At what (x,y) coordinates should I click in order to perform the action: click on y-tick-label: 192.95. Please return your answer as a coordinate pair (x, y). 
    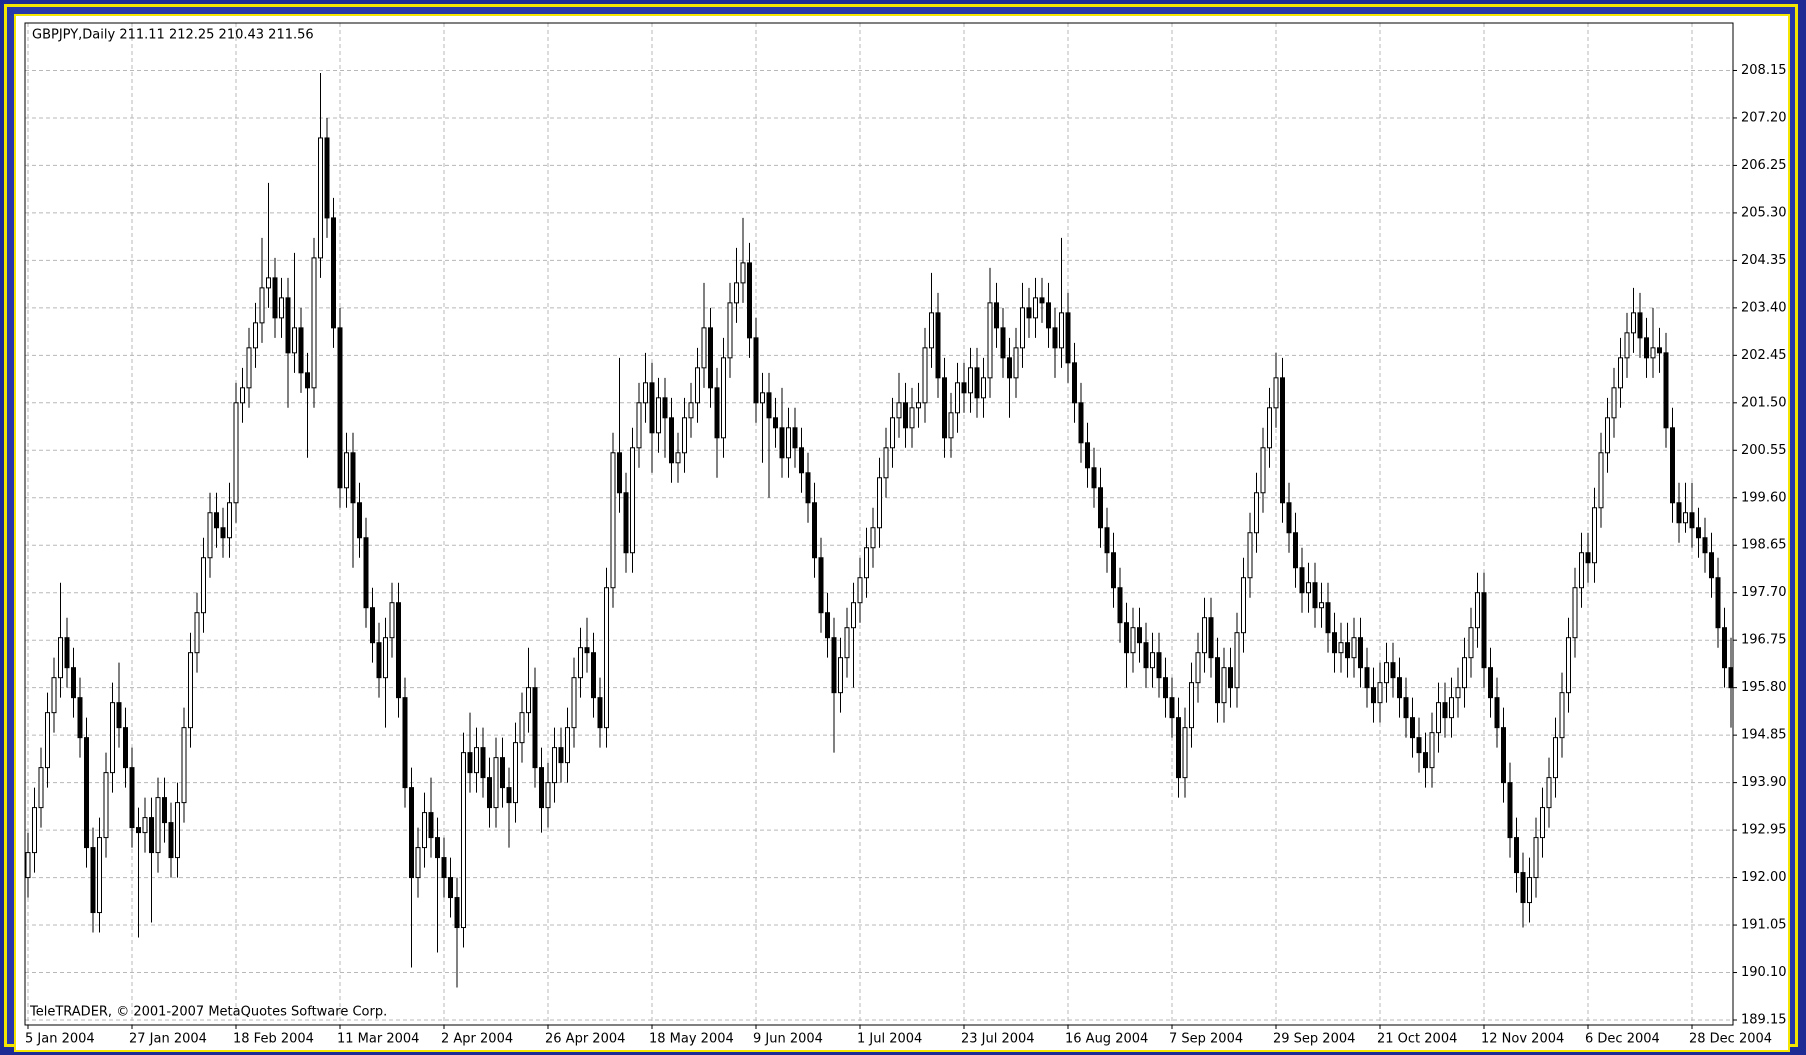
    Looking at the image, I should click on (1764, 830).